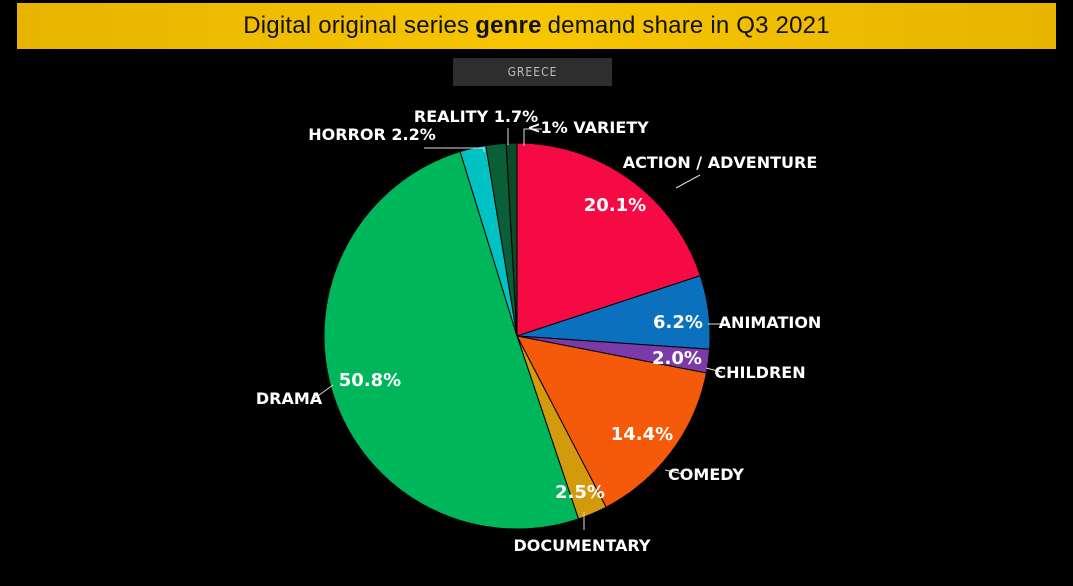 Image resolution: width=1073 pixels, height=586 pixels. What do you see at coordinates (642, 434) in the screenshot?
I see `value-label-comedy: 14.4%` at bounding box center [642, 434].